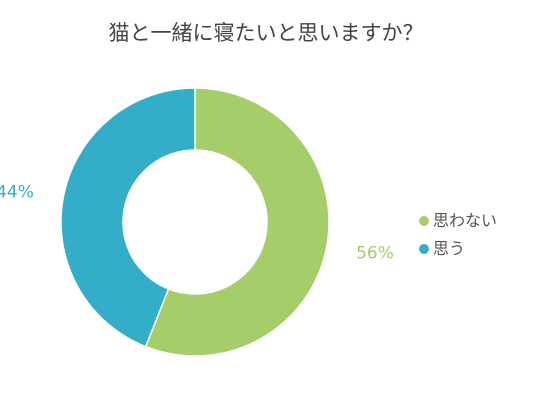 The width and height of the screenshot is (540, 400). Describe the element at coordinates (266, 33) in the screenshot. I see `chart-title: 猫と一緒に寝たいと思いますか？` at that location.